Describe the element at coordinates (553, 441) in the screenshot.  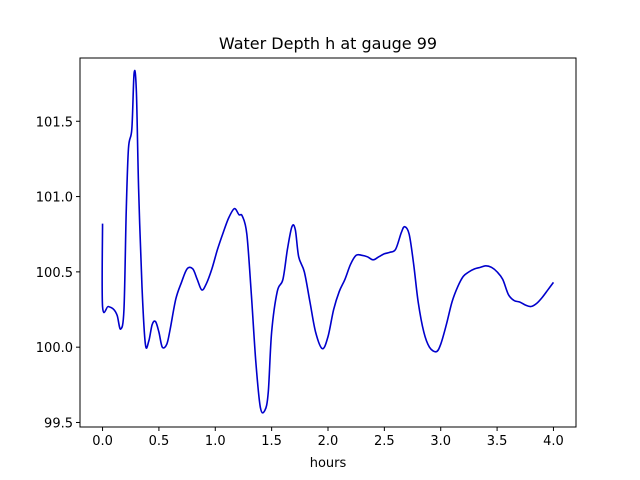
I see `x-tick-label: 4.0` at that location.